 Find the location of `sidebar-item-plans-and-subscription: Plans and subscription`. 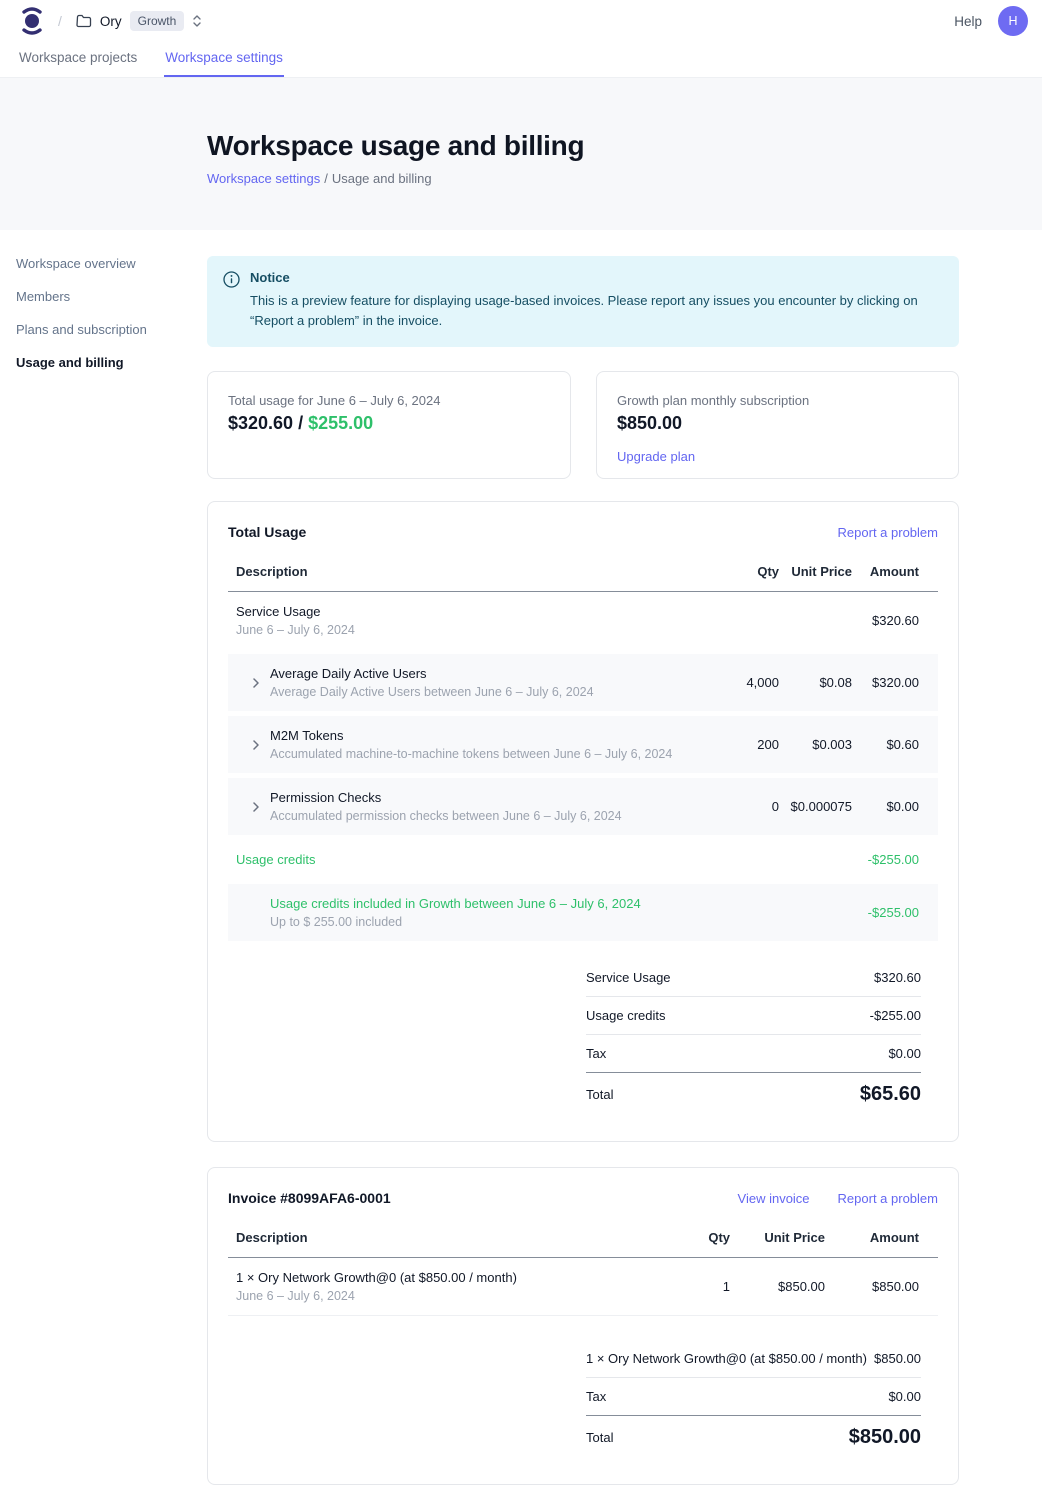

sidebar-item-plans-and-subscription: Plans and subscription is located at coordinates (81, 329).